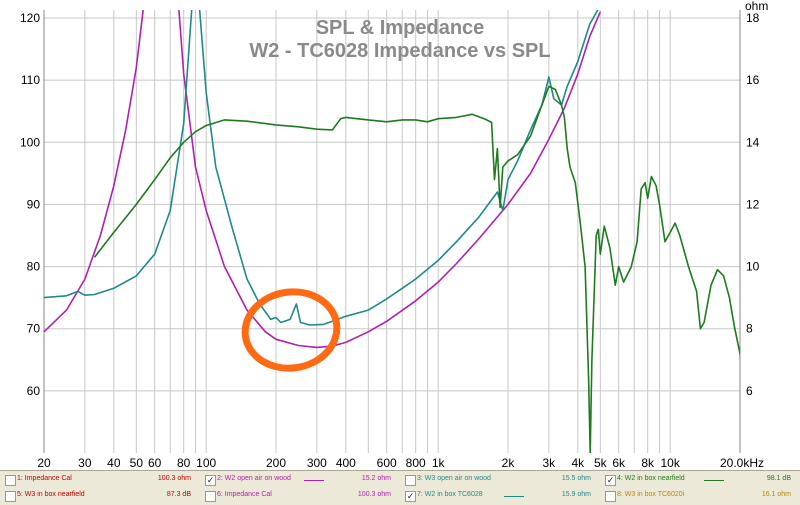  What do you see at coordinates (753, 142) in the screenshot?
I see `right-tick-label: 14` at bounding box center [753, 142].